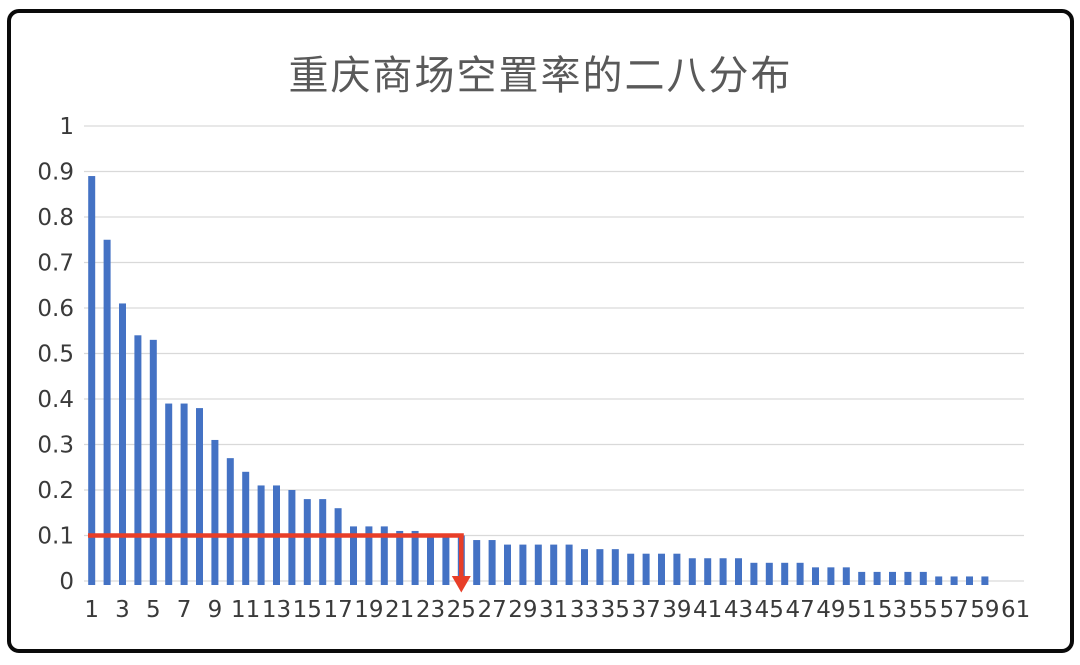  I want to click on x-tick-label: 7, so click(184, 610).